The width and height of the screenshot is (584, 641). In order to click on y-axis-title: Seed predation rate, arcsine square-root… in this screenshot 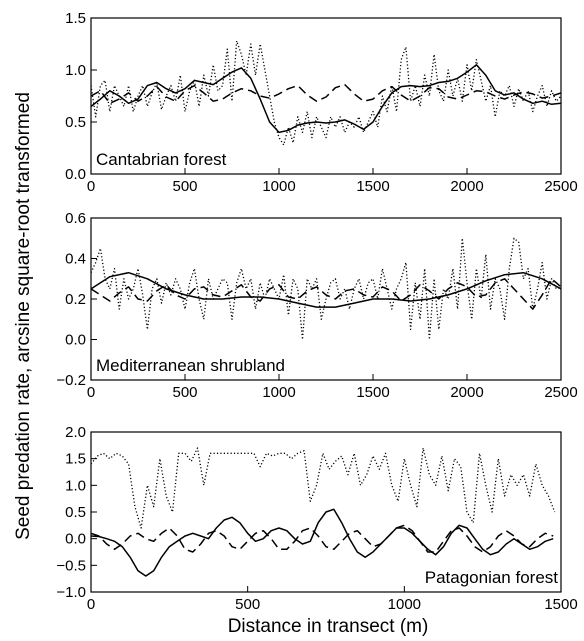, I will do `click(23, 316)`.